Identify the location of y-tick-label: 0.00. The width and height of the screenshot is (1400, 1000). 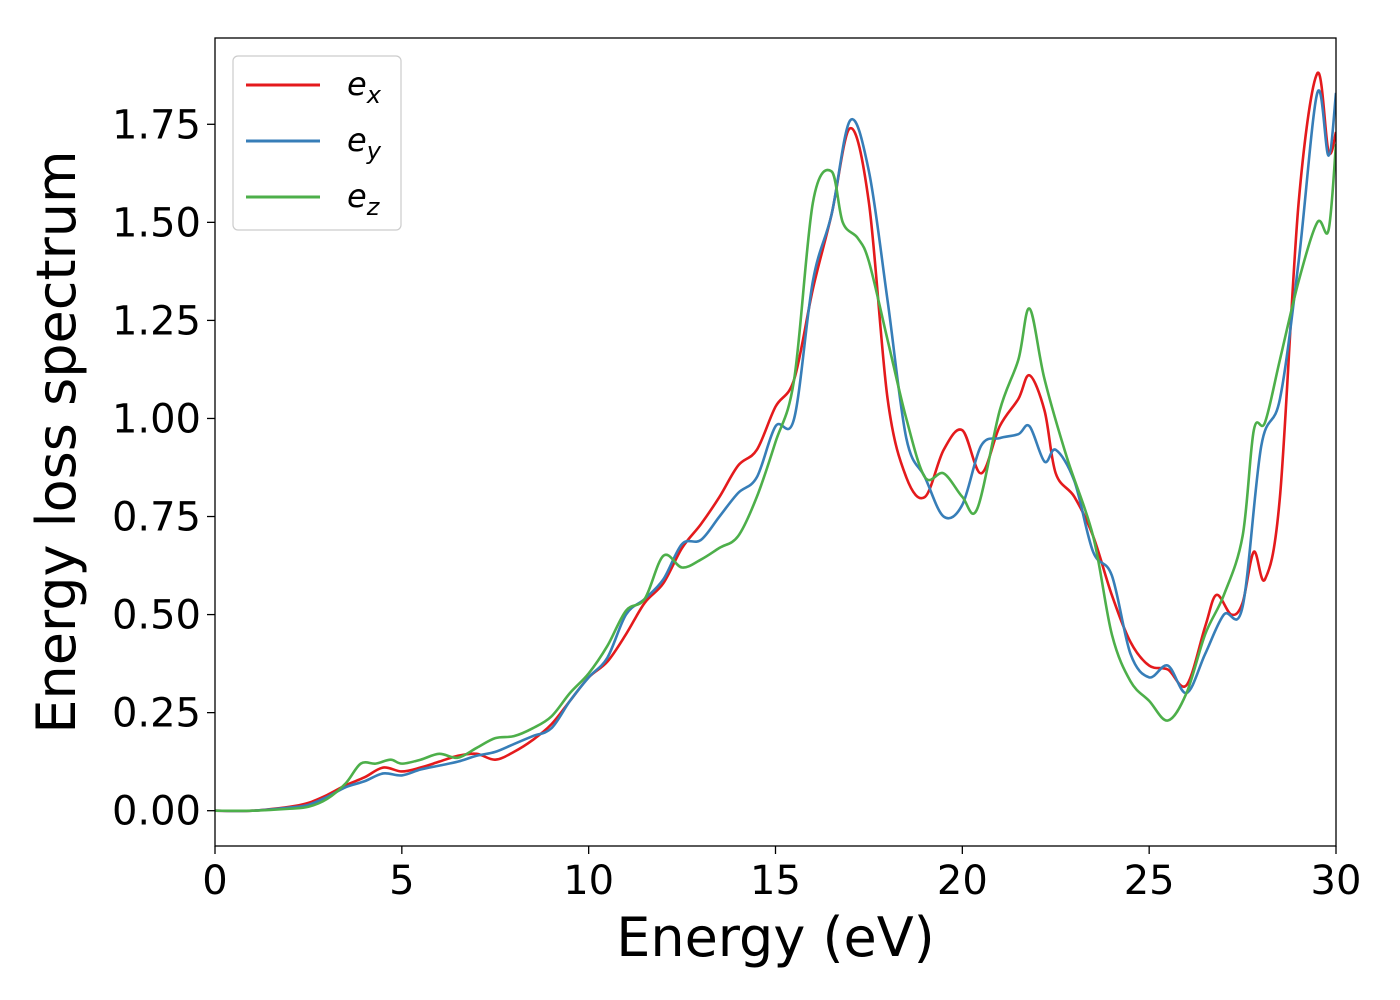
(156, 812).